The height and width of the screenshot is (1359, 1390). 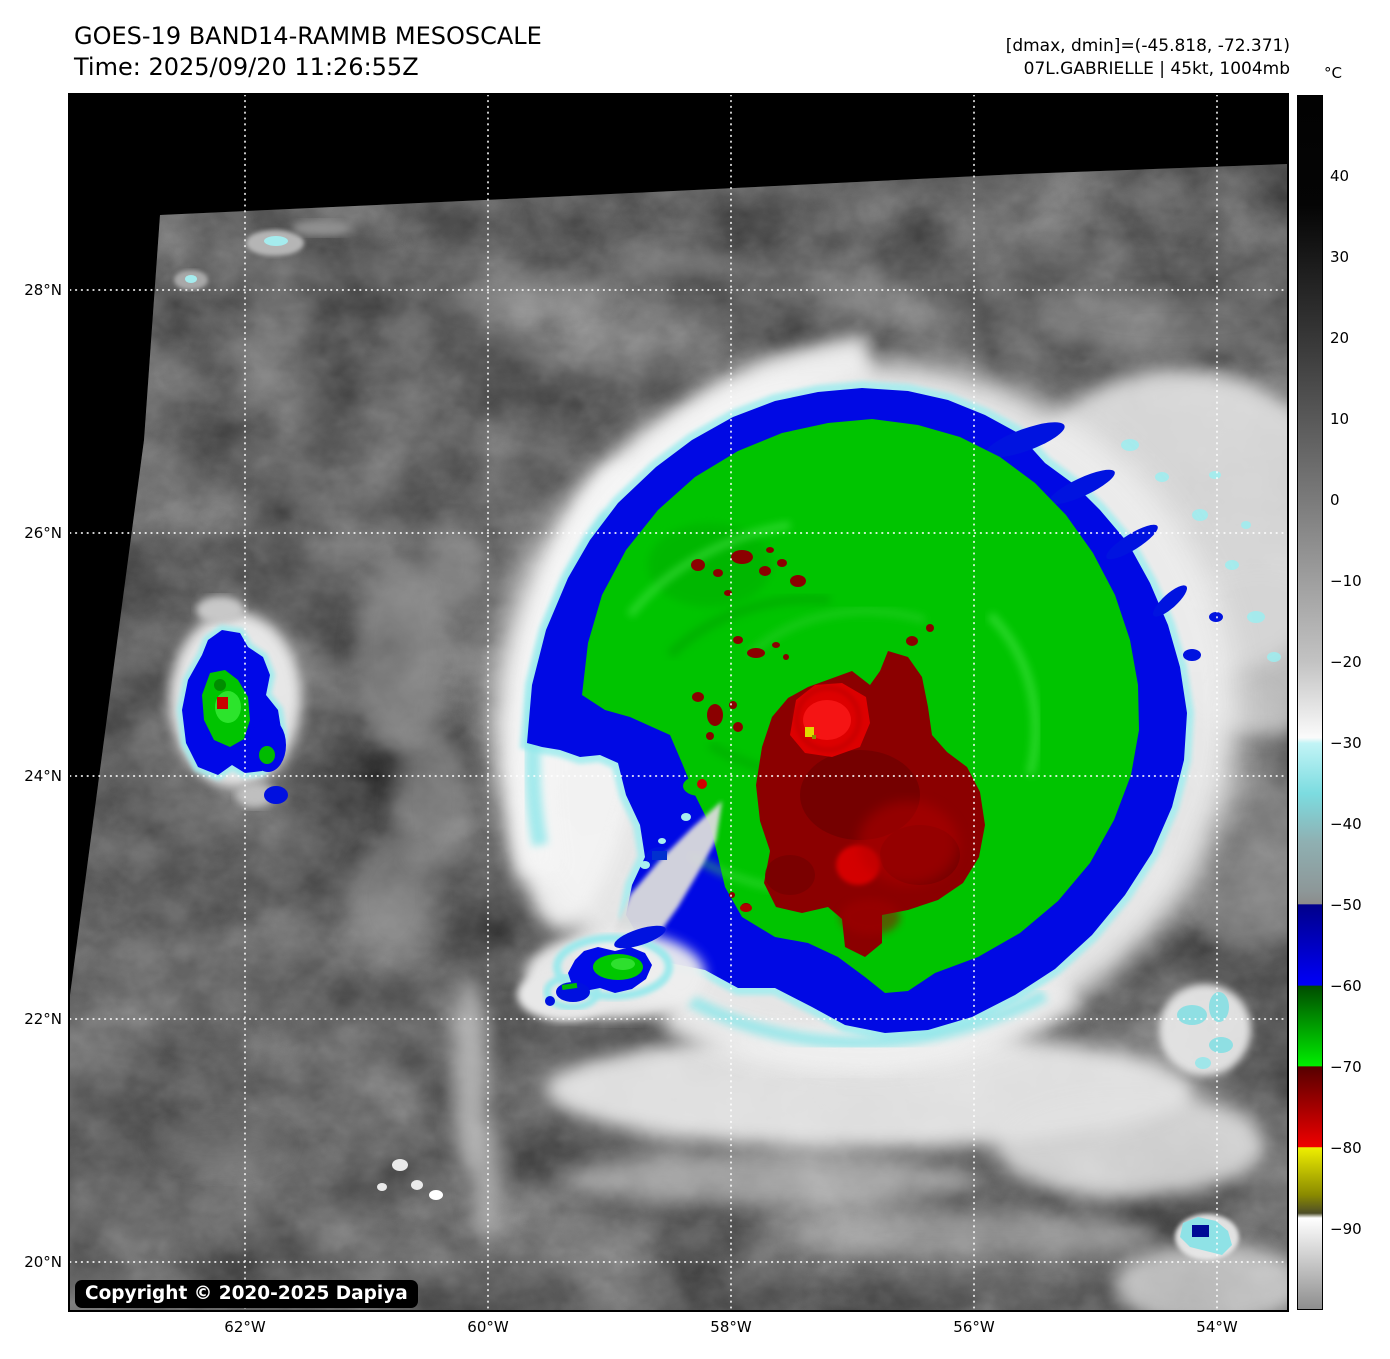 I want to click on cbar-tick-m30: −30, so click(x=1346, y=743).